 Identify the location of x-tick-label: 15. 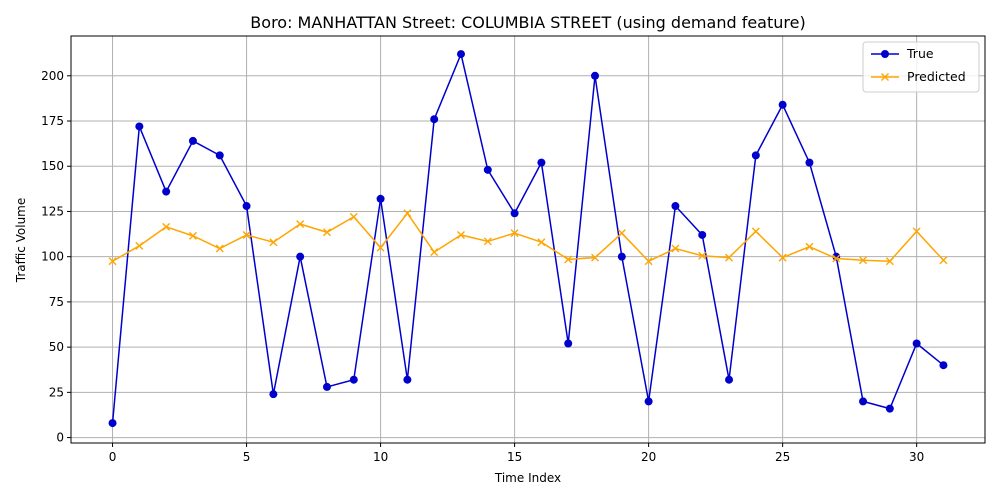
(514, 457).